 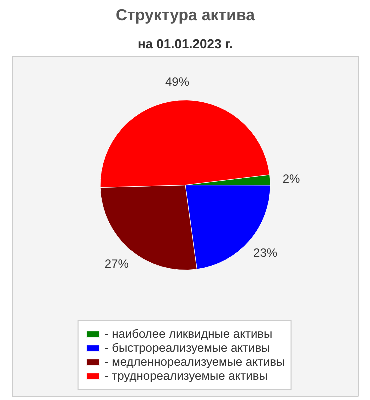 What do you see at coordinates (186, 16) in the screenshot?
I see `chart-title: Структура актива` at bounding box center [186, 16].